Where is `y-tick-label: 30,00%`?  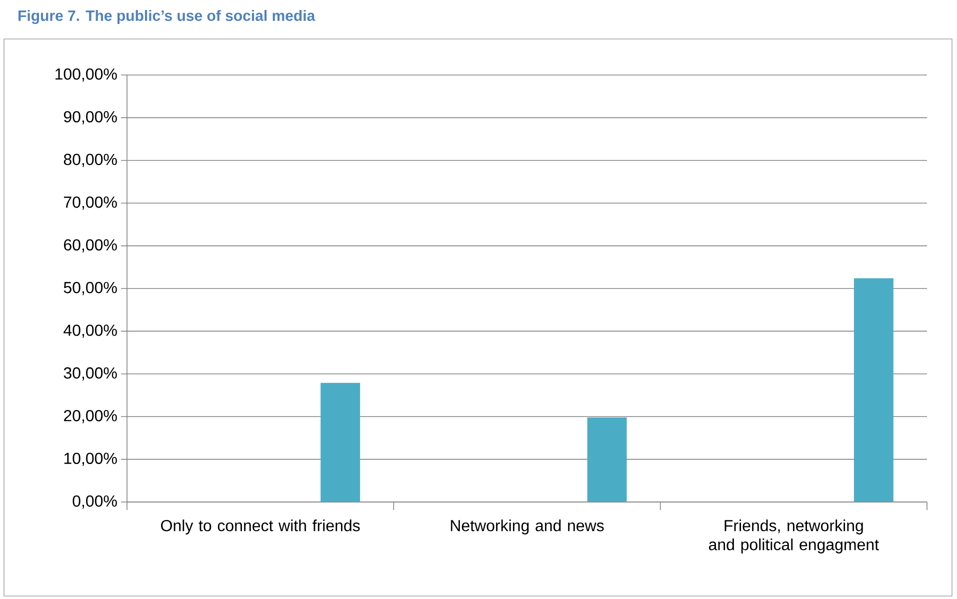 y-tick-label: 30,00% is located at coordinates (90, 373).